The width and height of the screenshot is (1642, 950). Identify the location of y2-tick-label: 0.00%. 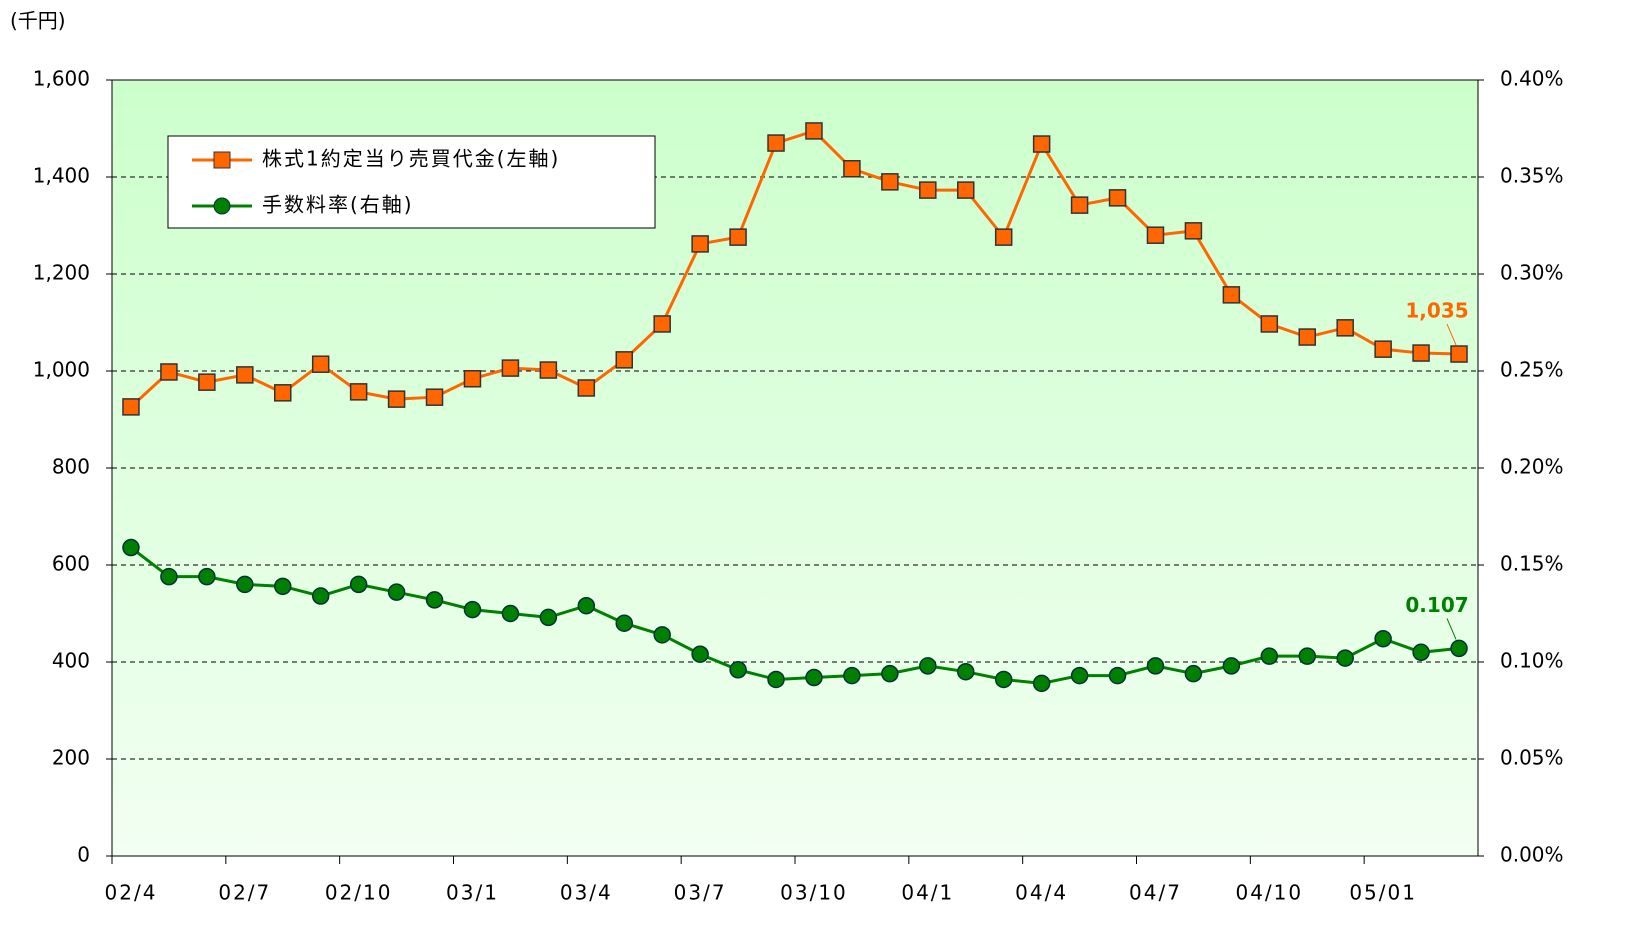
(1532, 855).